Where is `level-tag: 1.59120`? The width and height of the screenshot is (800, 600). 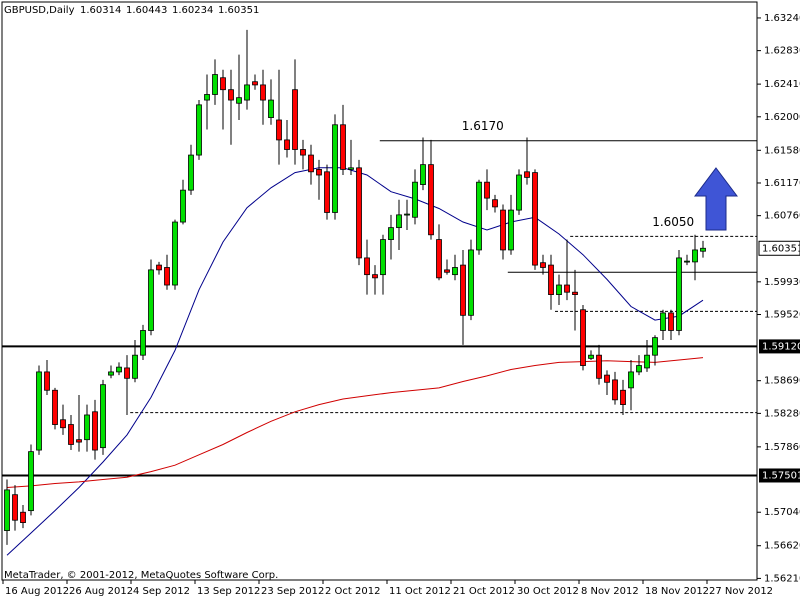
level-tag: 1.59120 is located at coordinates (781, 346).